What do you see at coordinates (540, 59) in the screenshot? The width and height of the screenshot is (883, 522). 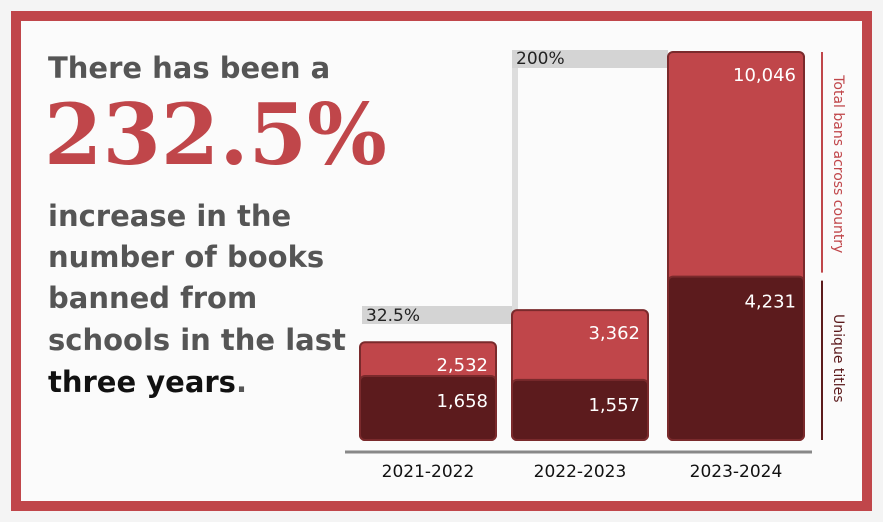 I see `annotation: 200%` at bounding box center [540, 59].